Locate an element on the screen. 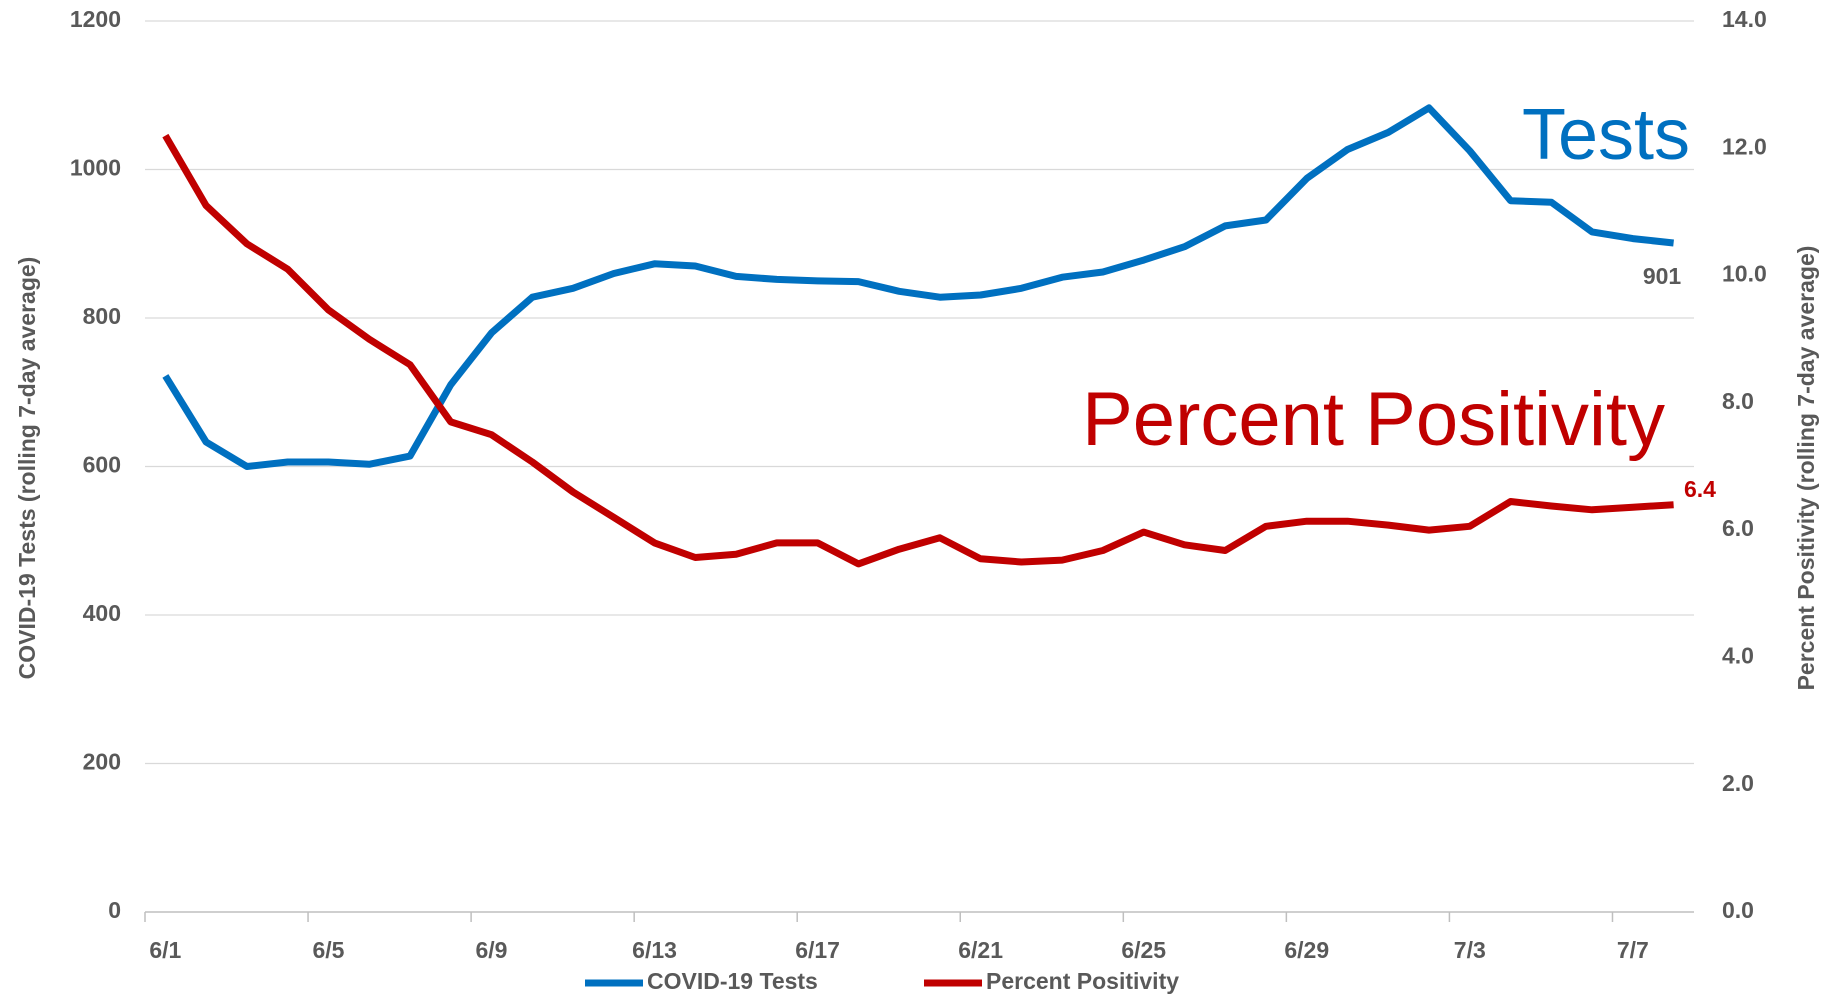  y-tick-label: 400 is located at coordinates (102, 613).